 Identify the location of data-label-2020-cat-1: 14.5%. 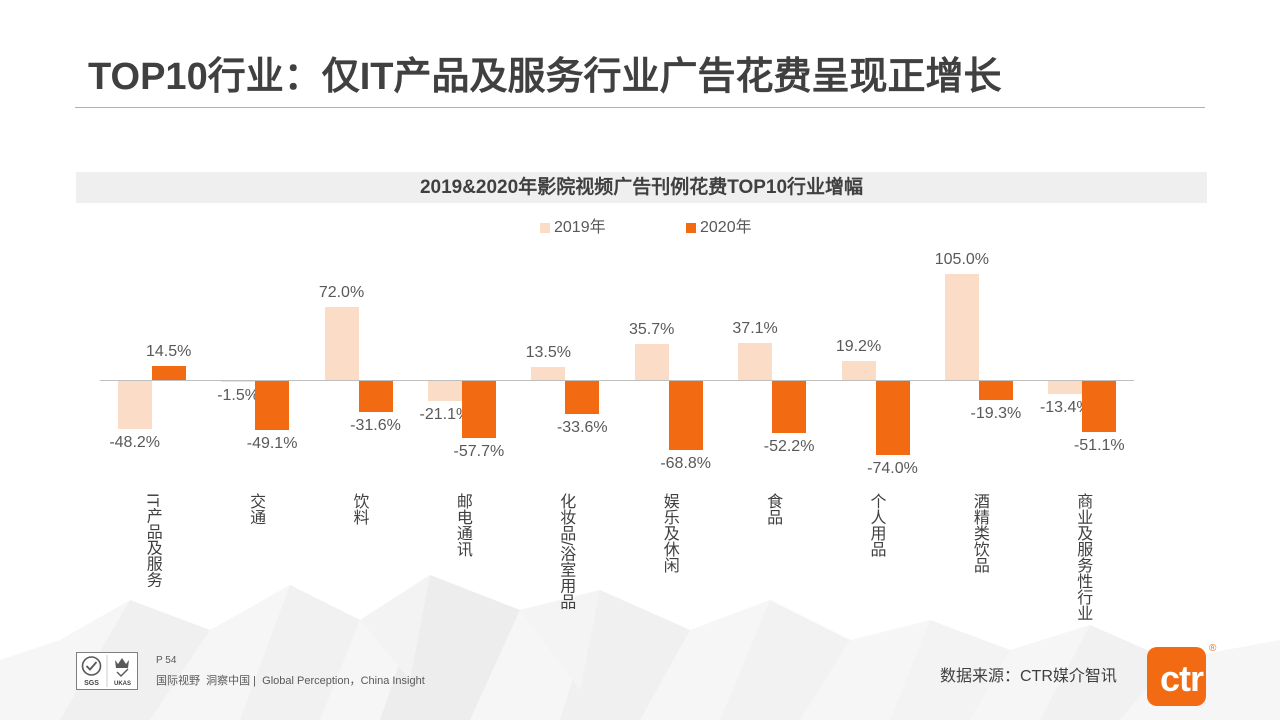
(169, 351).